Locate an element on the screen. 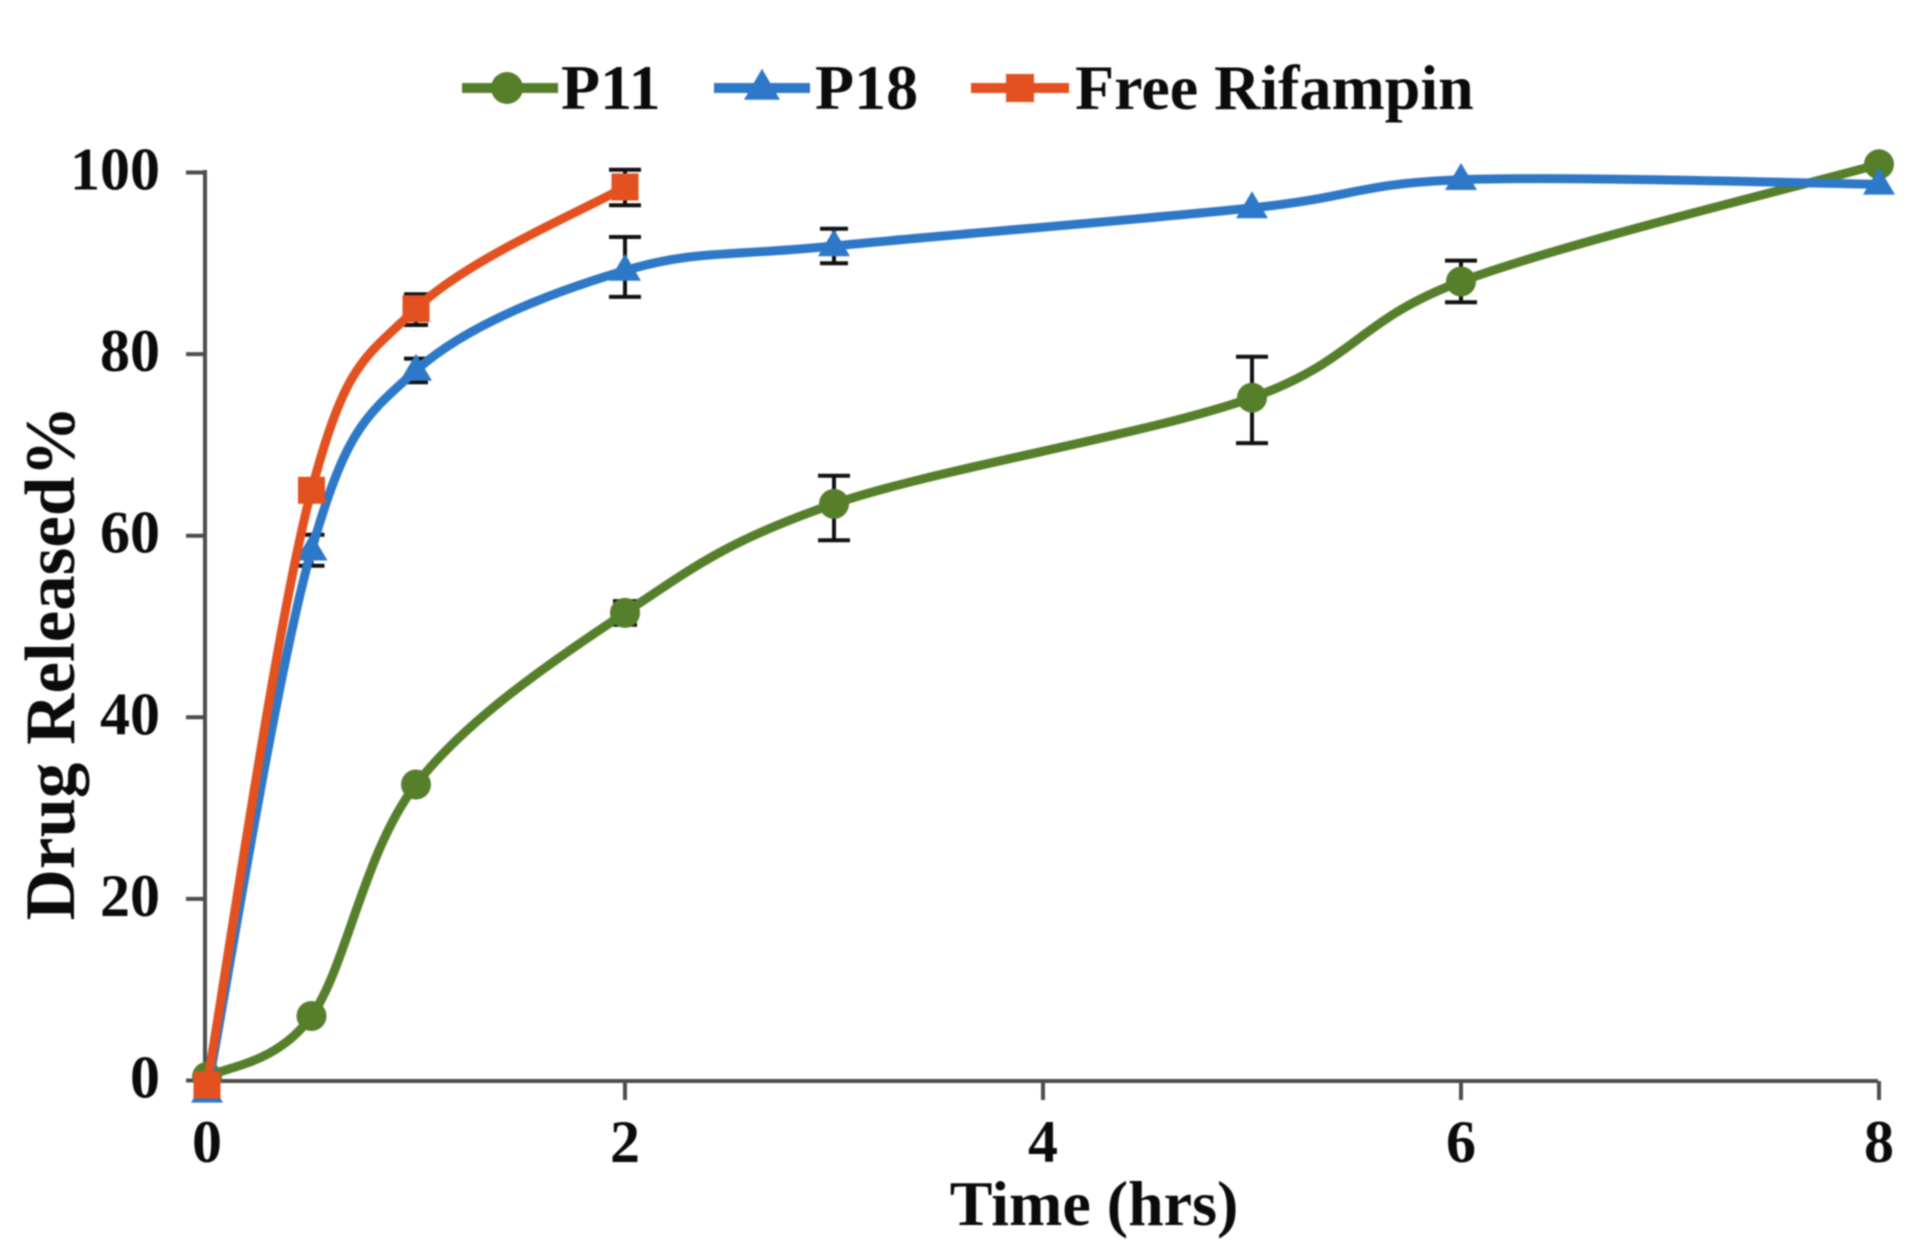  svg-text: 8 is located at coordinates (1879, 1142).